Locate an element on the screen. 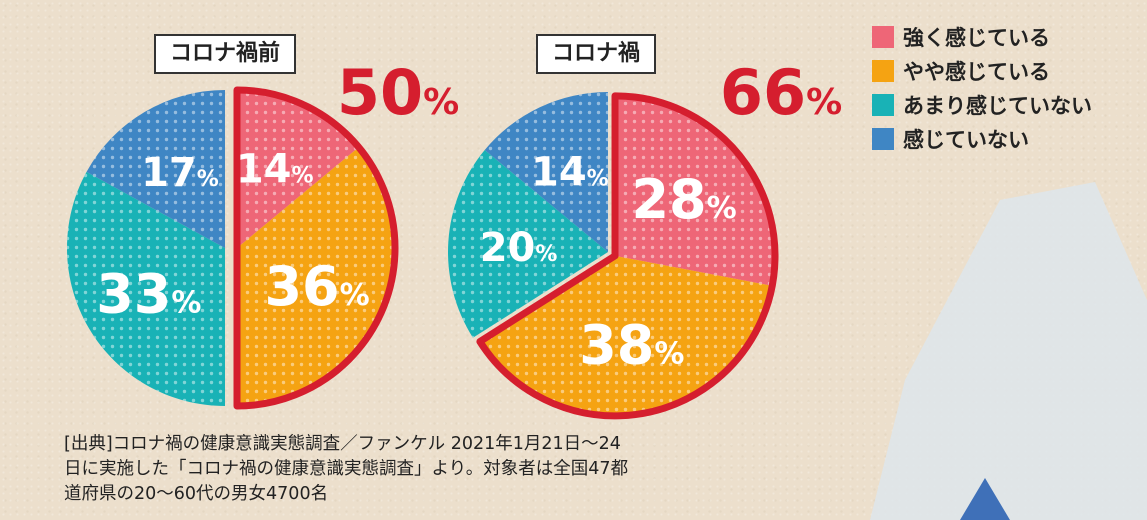 Image resolution: width=1147 pixels, height=520 pixels. legend-label: あまり感じていない is located at coordinates (997, 106).